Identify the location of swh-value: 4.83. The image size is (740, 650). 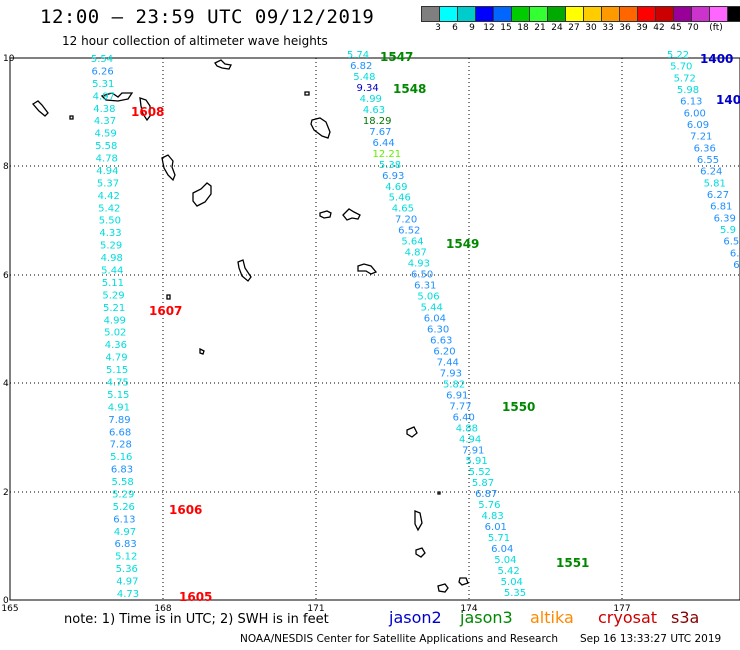
(492, 516).